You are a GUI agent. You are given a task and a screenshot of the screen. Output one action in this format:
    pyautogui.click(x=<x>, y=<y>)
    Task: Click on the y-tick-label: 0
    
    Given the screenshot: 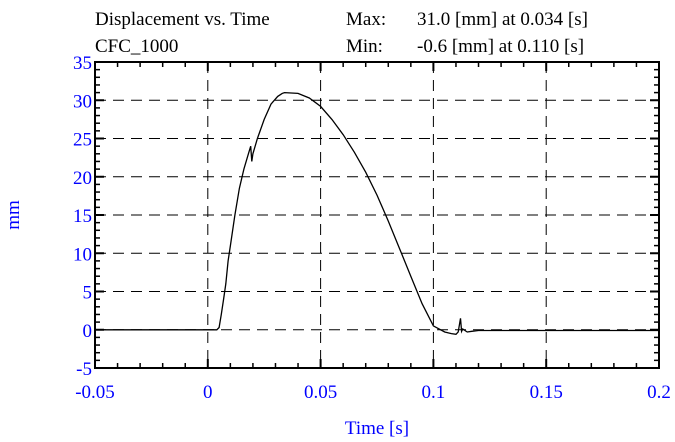 What is the action you would take?
    pyautogui.click(x=88, y=331)
    